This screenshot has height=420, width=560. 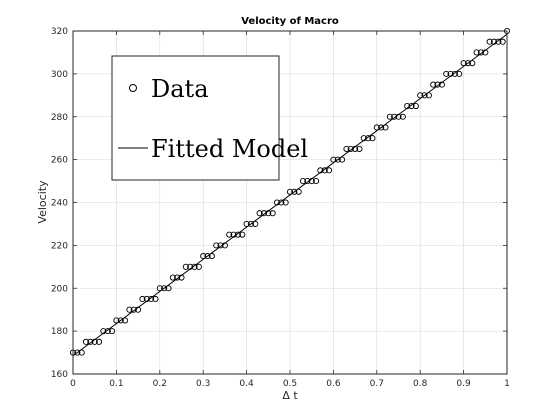 I want to click on y-tick-label: 160, so click(x=59, y=375).